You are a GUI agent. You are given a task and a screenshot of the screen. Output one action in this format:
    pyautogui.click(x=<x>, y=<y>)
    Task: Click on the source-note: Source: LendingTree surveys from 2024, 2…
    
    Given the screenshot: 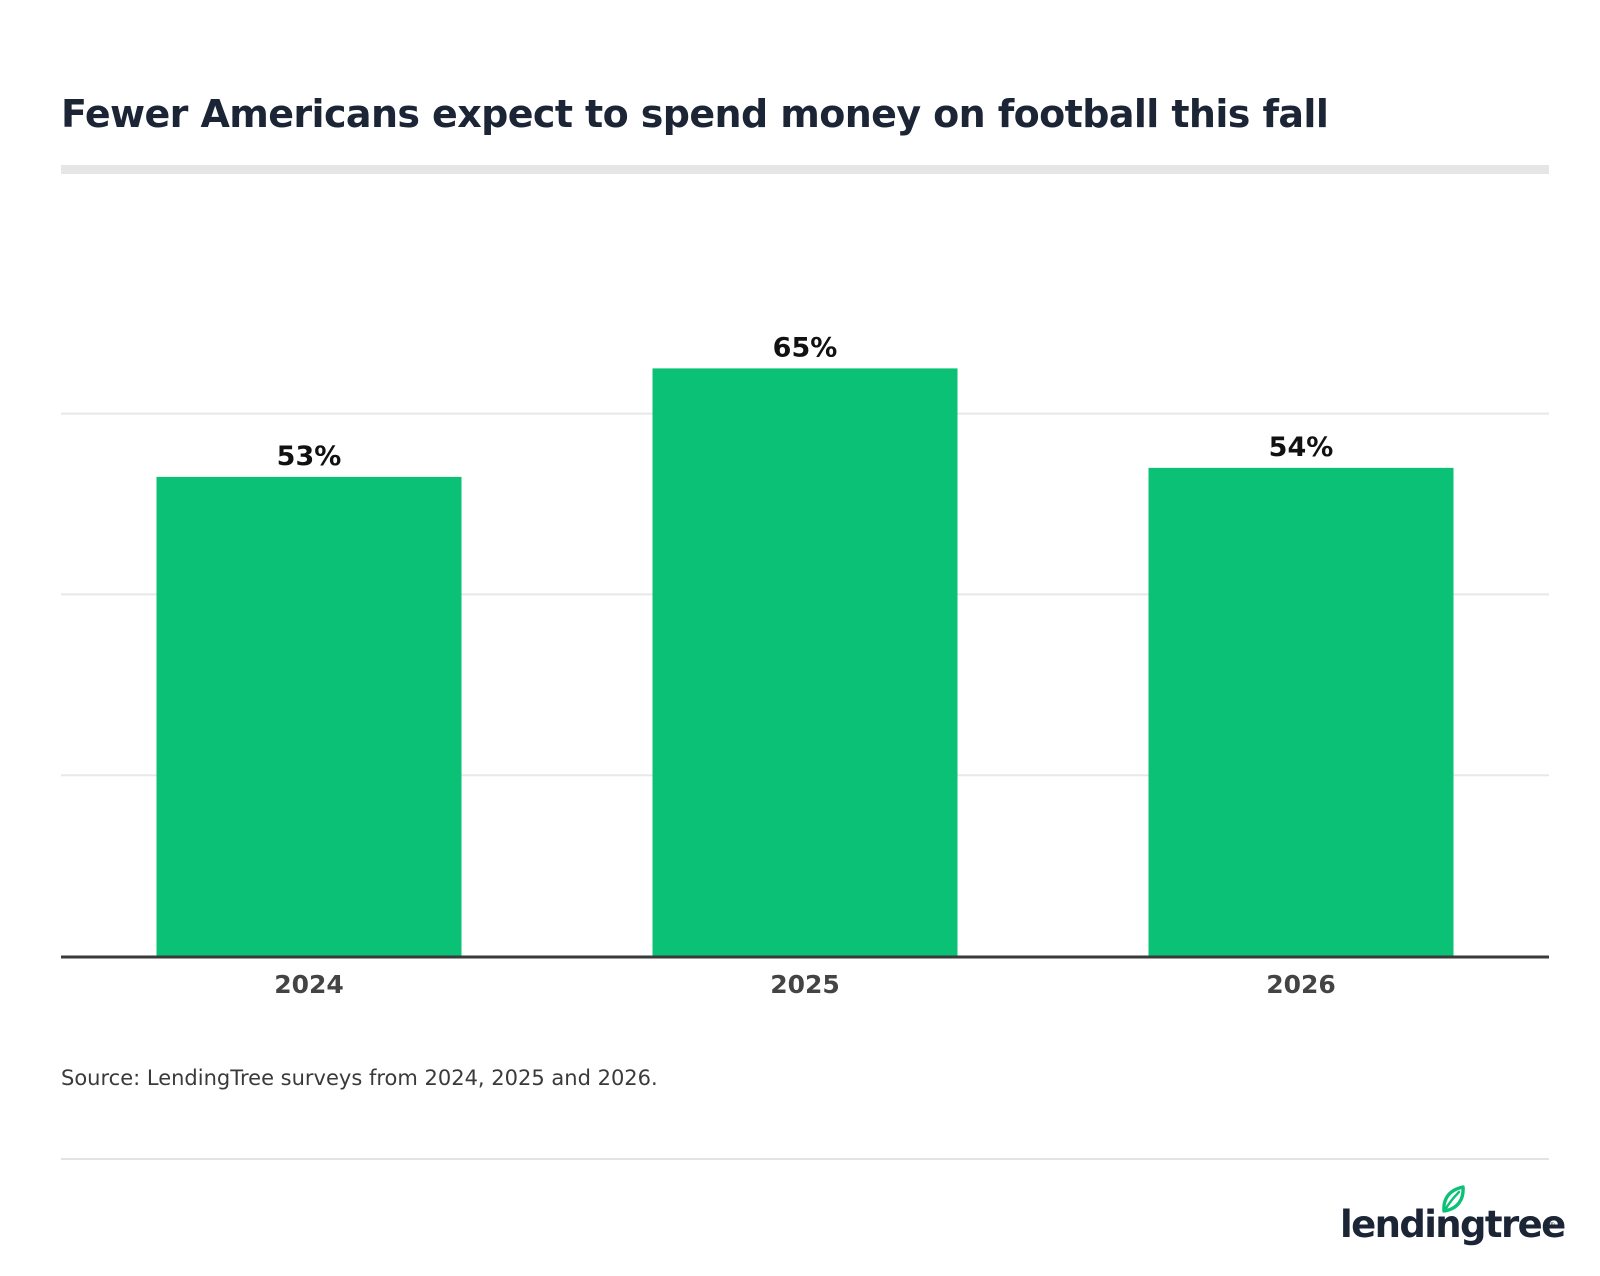 What is the action you would take?
    pyautogui.click(x=359, y=1078)
    